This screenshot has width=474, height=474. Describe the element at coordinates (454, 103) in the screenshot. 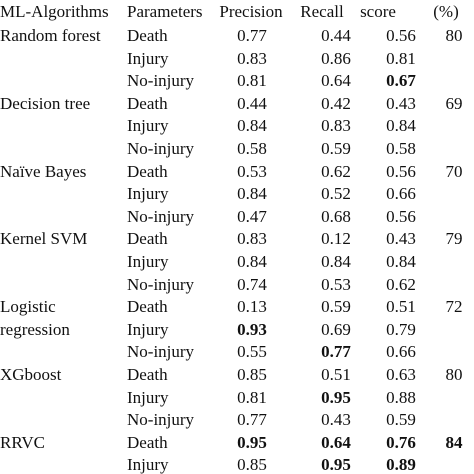

I see `accuracy: 69` at that location.